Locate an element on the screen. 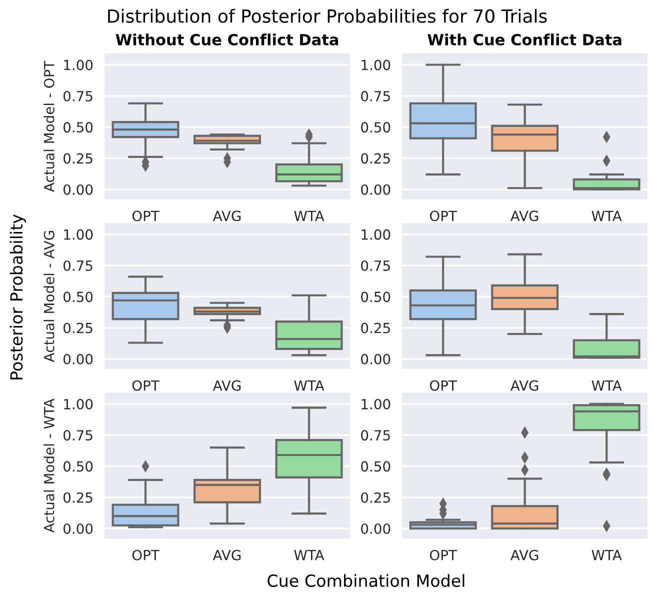 Image resolution: width=654 pixels, height=595 pixels. text: Cue Combination Model is located at coordinates (366, 581).